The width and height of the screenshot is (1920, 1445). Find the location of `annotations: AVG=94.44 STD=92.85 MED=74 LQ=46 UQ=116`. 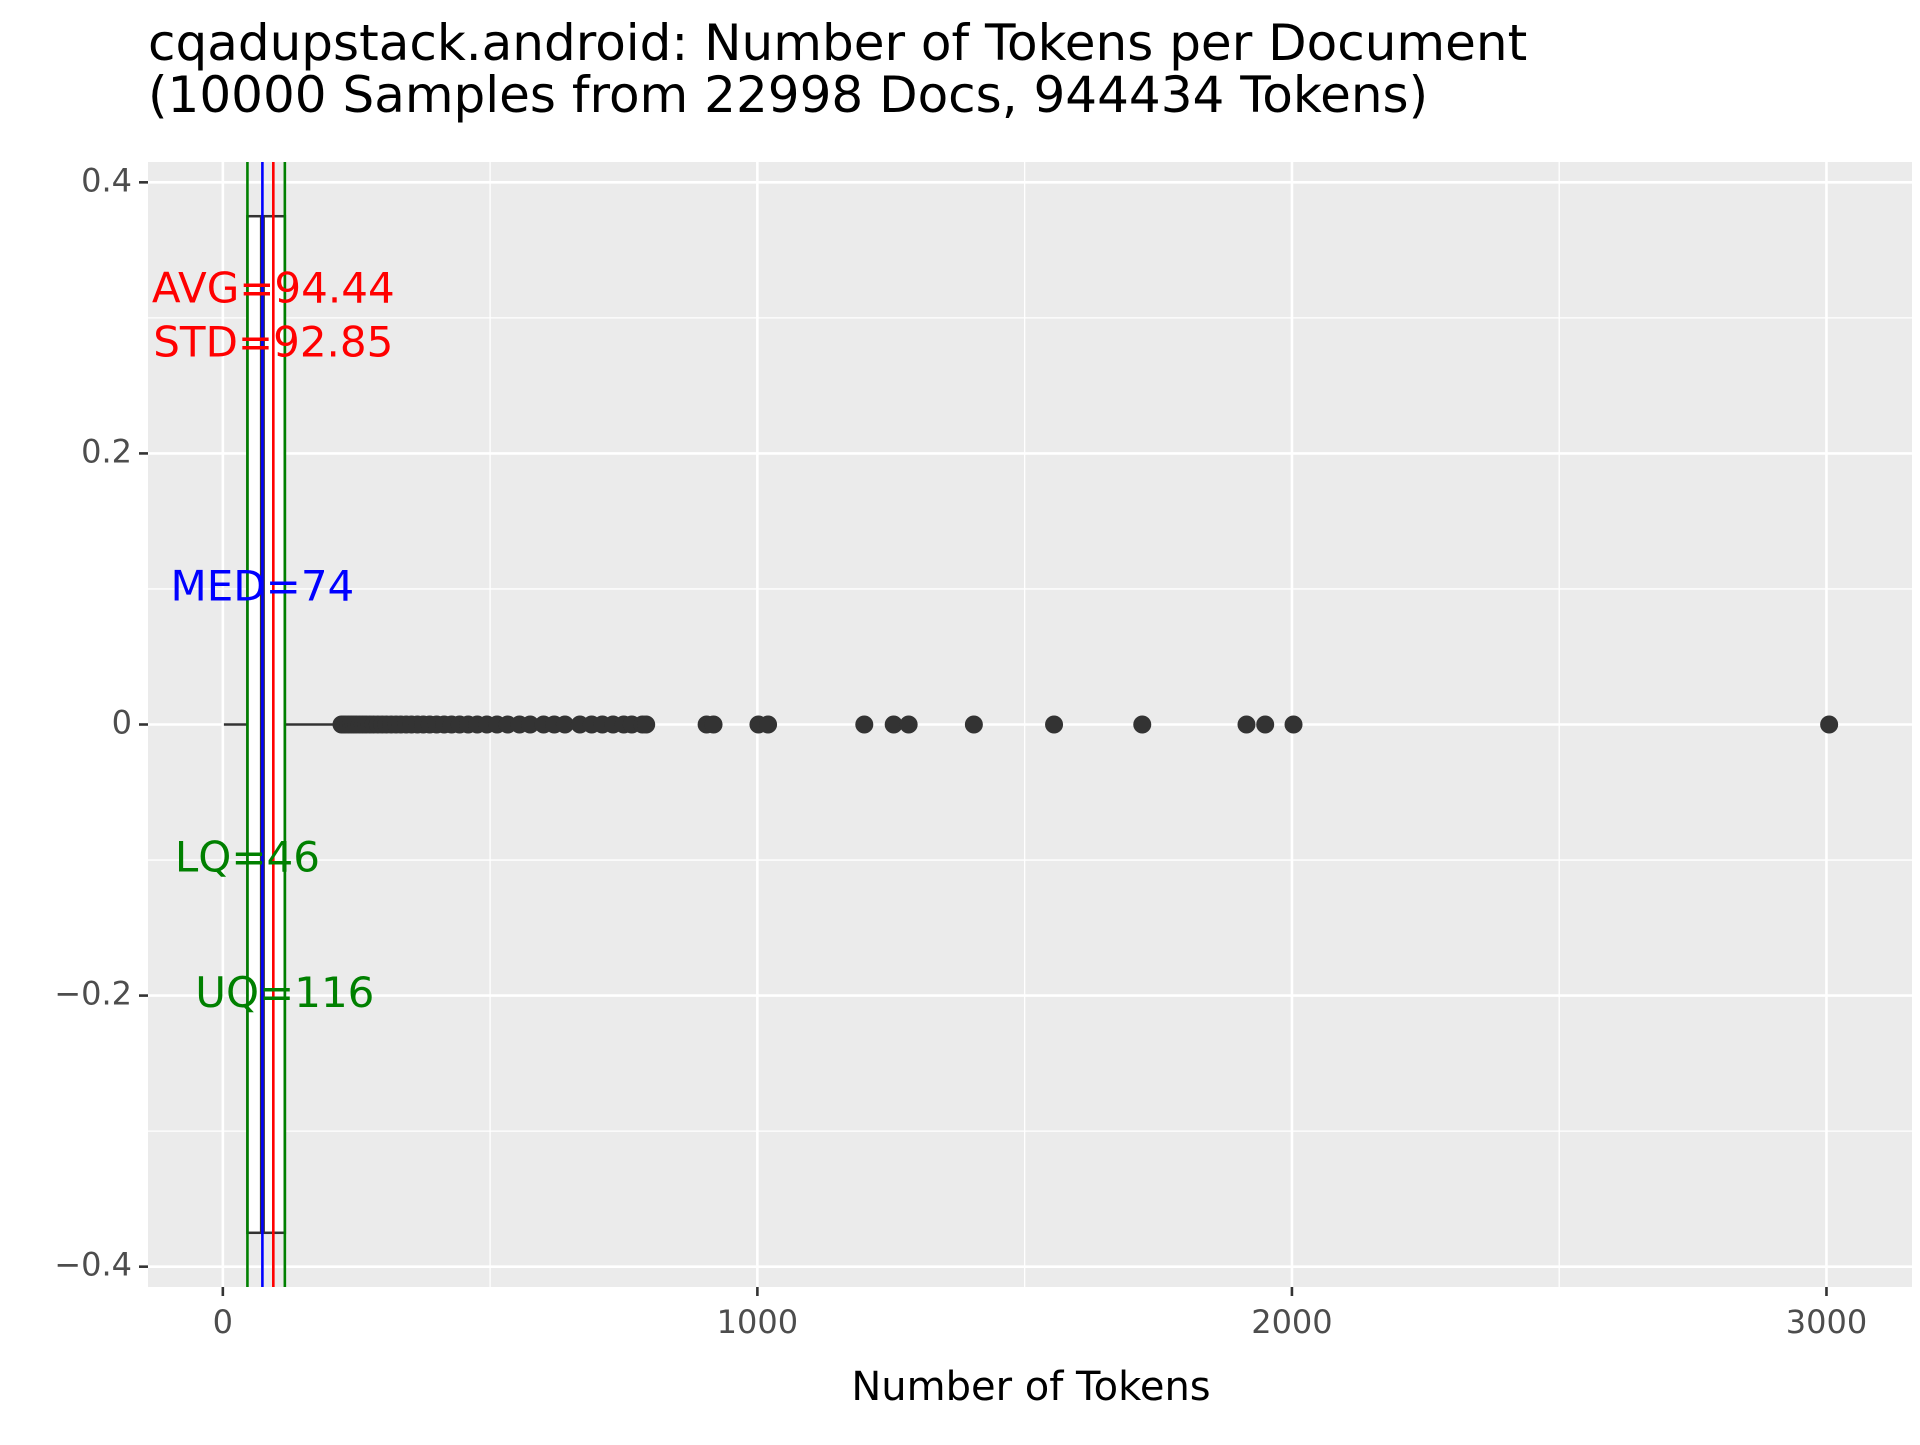

annotations: AVG=94.44 STD=92.85 MED=74 LQ=46 UQ=116 is located at coordinates (273, 640).